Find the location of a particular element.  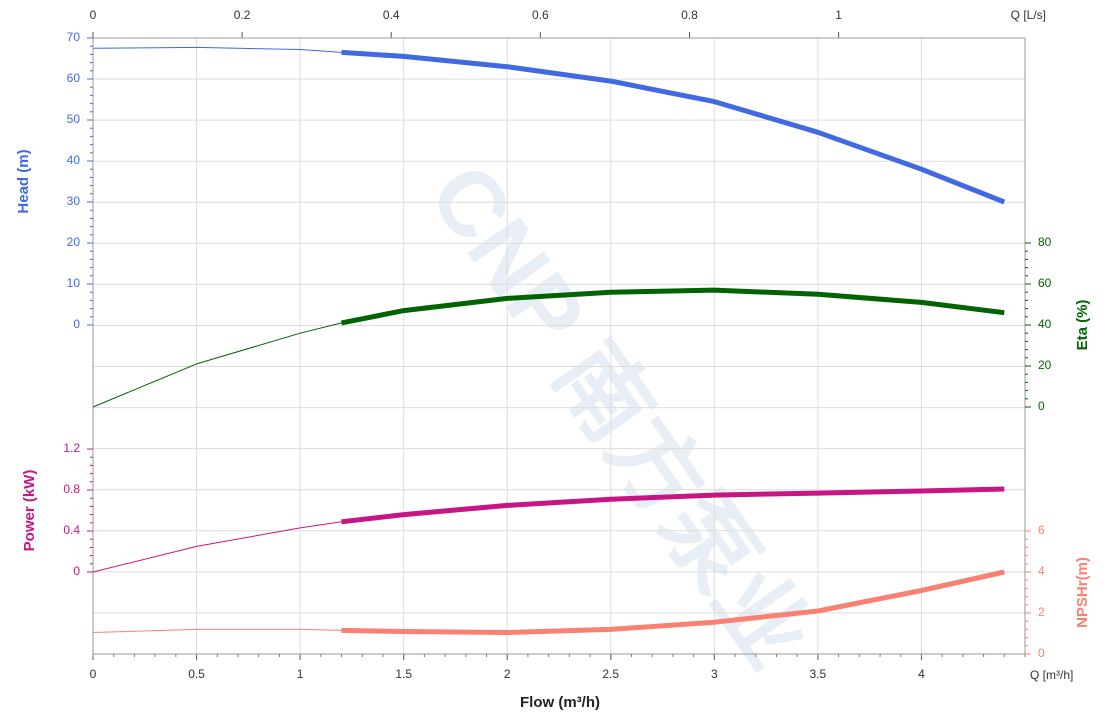

x-tick-label: 3 is located at coordinates (714, 674).